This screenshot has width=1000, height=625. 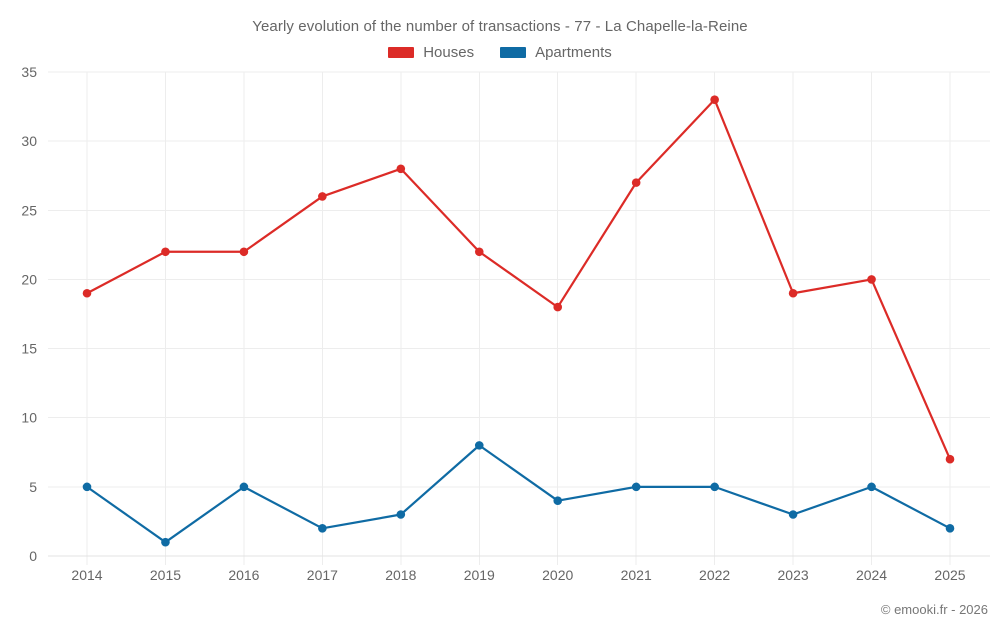 I want to click on x-axis-tick-label: 2015, so click(x=165, y=575).